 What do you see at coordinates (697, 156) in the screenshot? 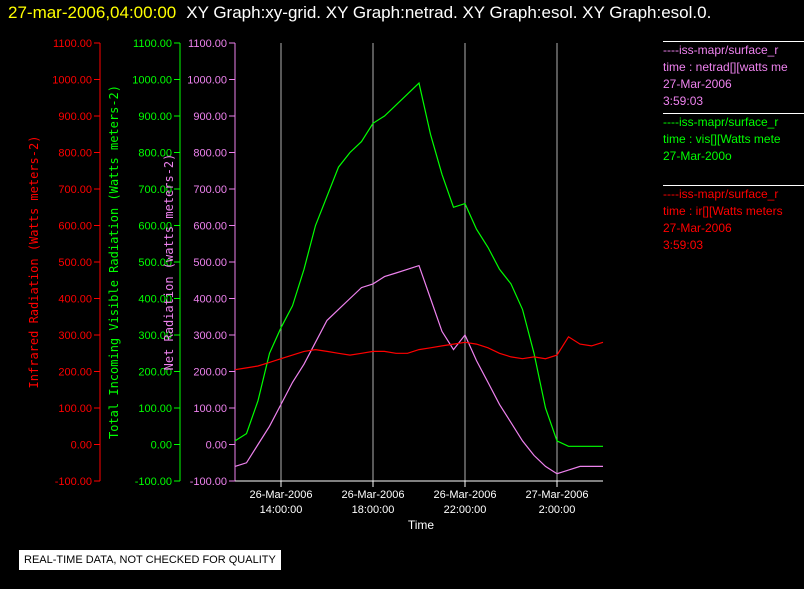
I see `legend-date: 27-Mar-200o` at bounding box center [697, 156].